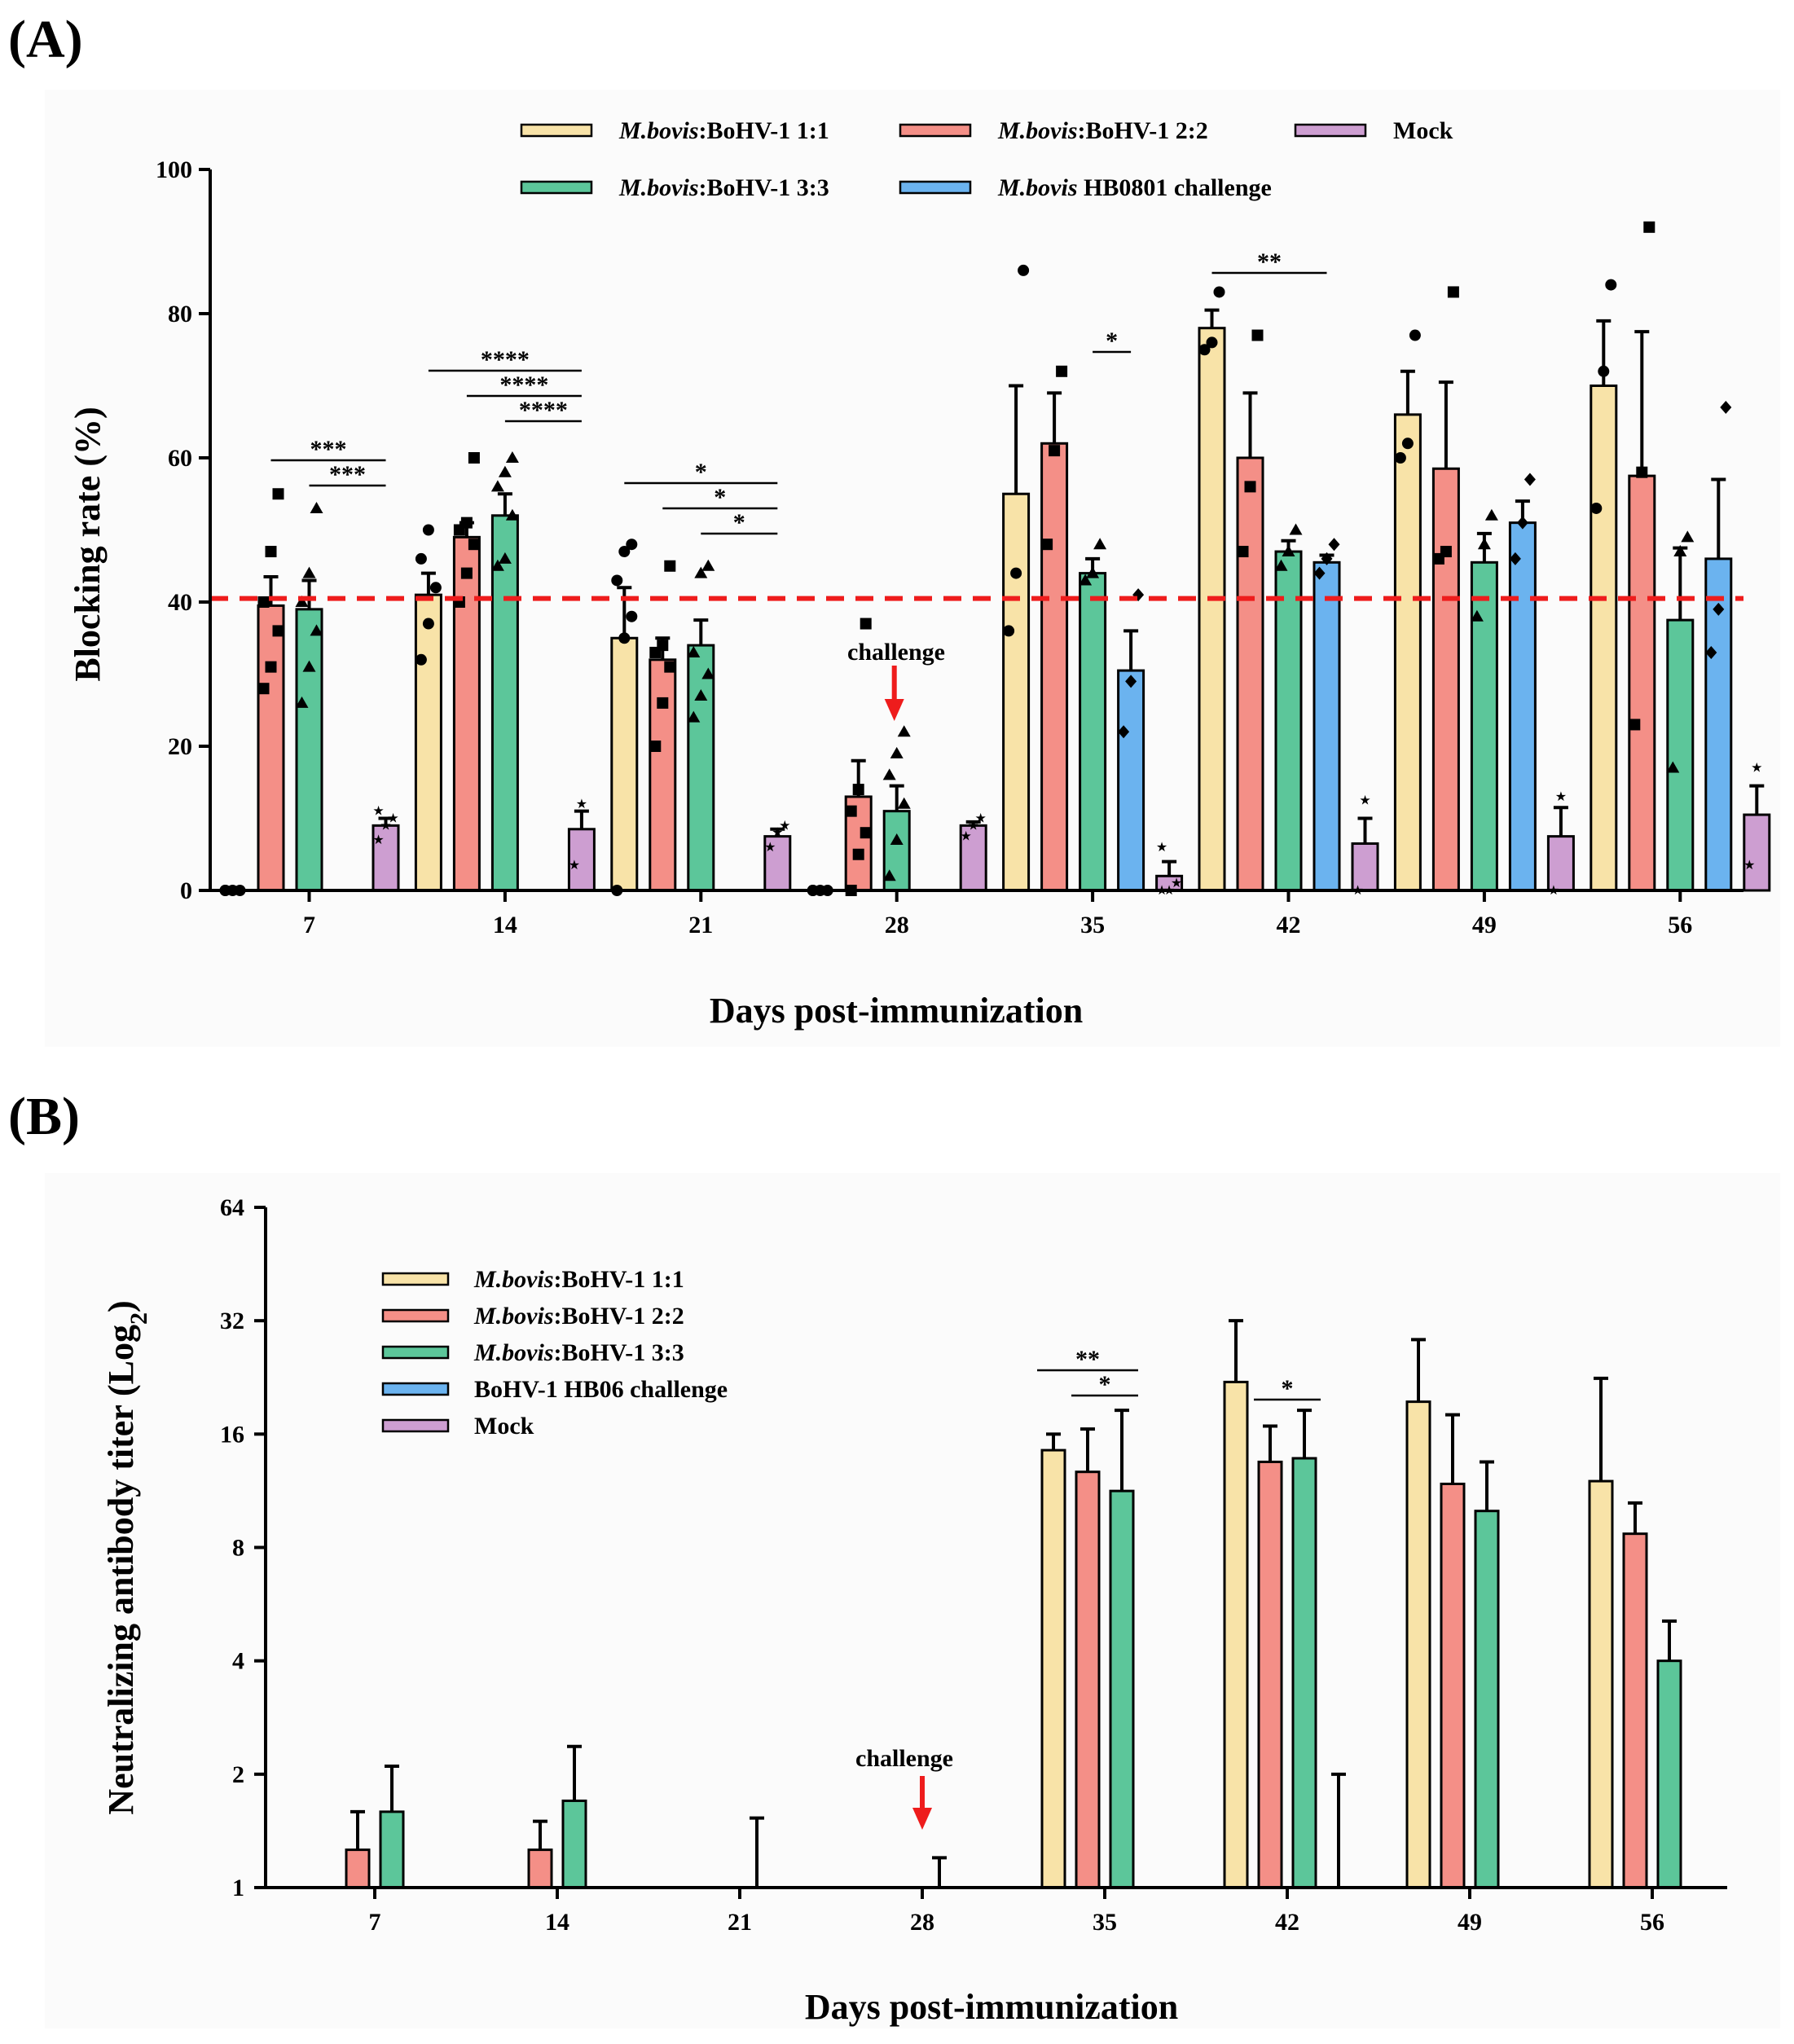  What do you see at coordinates (1177, 883) in the screenshot?
I see `point-a-s4-c4-2: ★` at bounding box center [1177, 883].